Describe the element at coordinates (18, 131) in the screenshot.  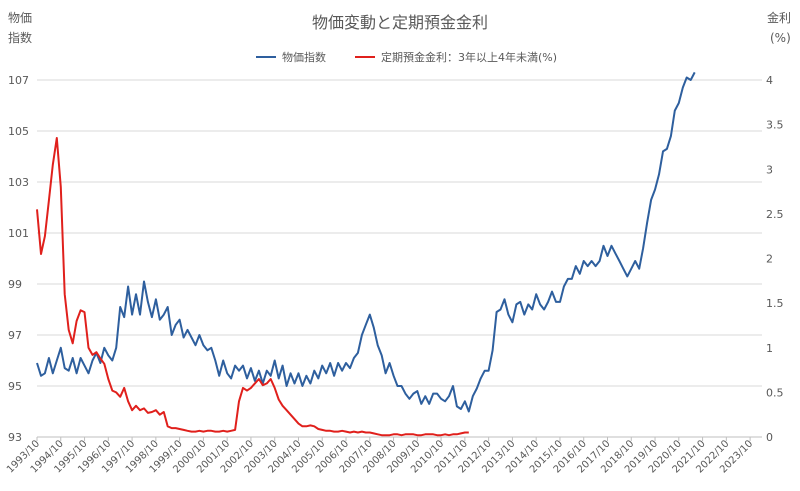
I see `y1-tick-label: 105` at that location.